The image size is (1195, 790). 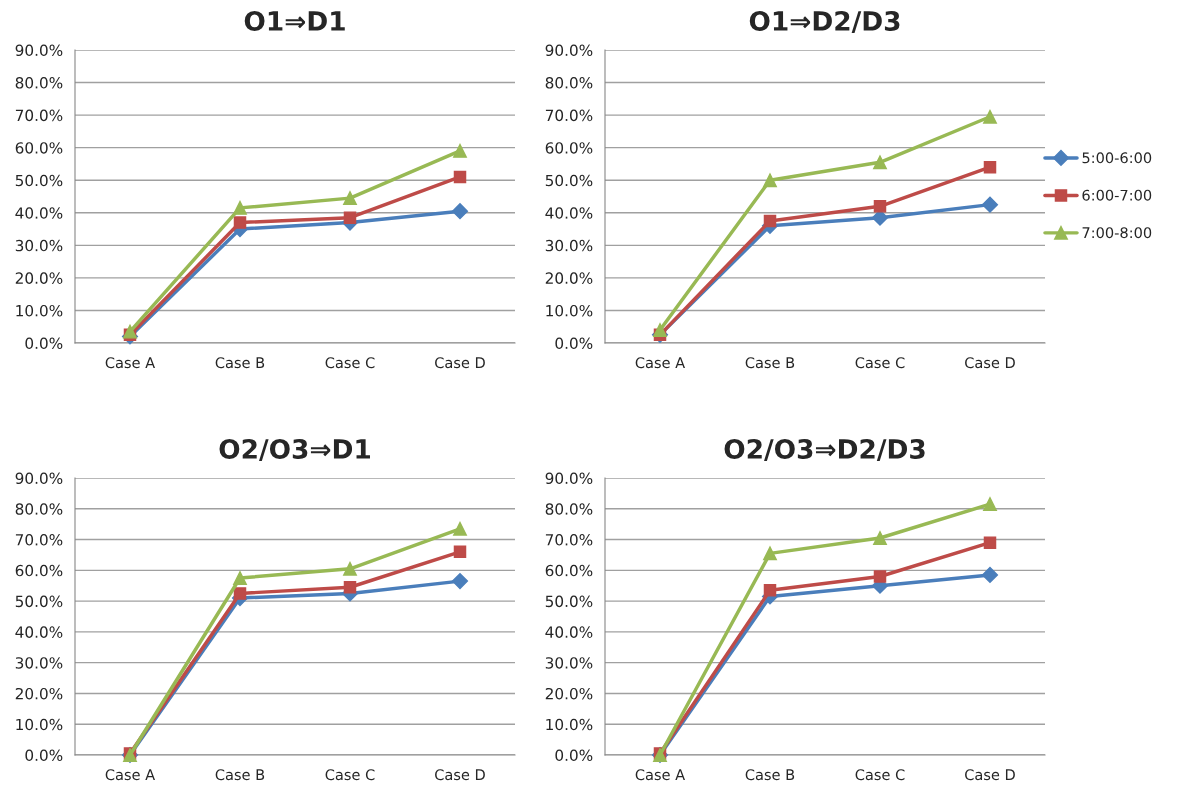 I want to click on chart-title: O1⇒D1, so click(x=294, y=20).